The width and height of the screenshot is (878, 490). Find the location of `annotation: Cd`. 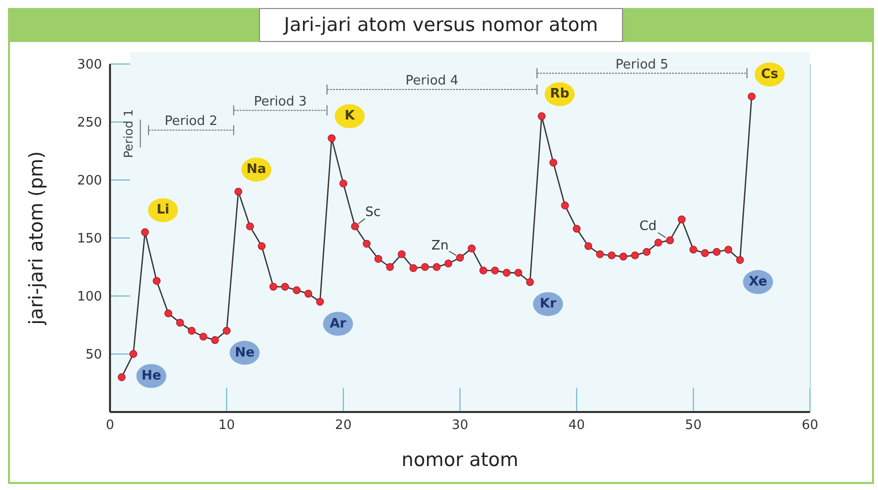

annotation: Cd is located at coordinates (648, 226).